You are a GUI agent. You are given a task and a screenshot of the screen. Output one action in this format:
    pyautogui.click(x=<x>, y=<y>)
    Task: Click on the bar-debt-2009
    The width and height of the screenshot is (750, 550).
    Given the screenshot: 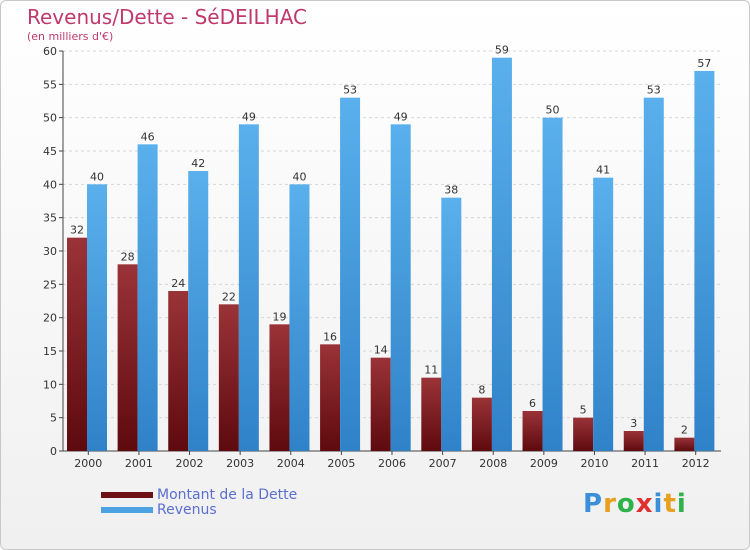 What is the action you would take?
    pyautogui.click(x=532, y=431)
    